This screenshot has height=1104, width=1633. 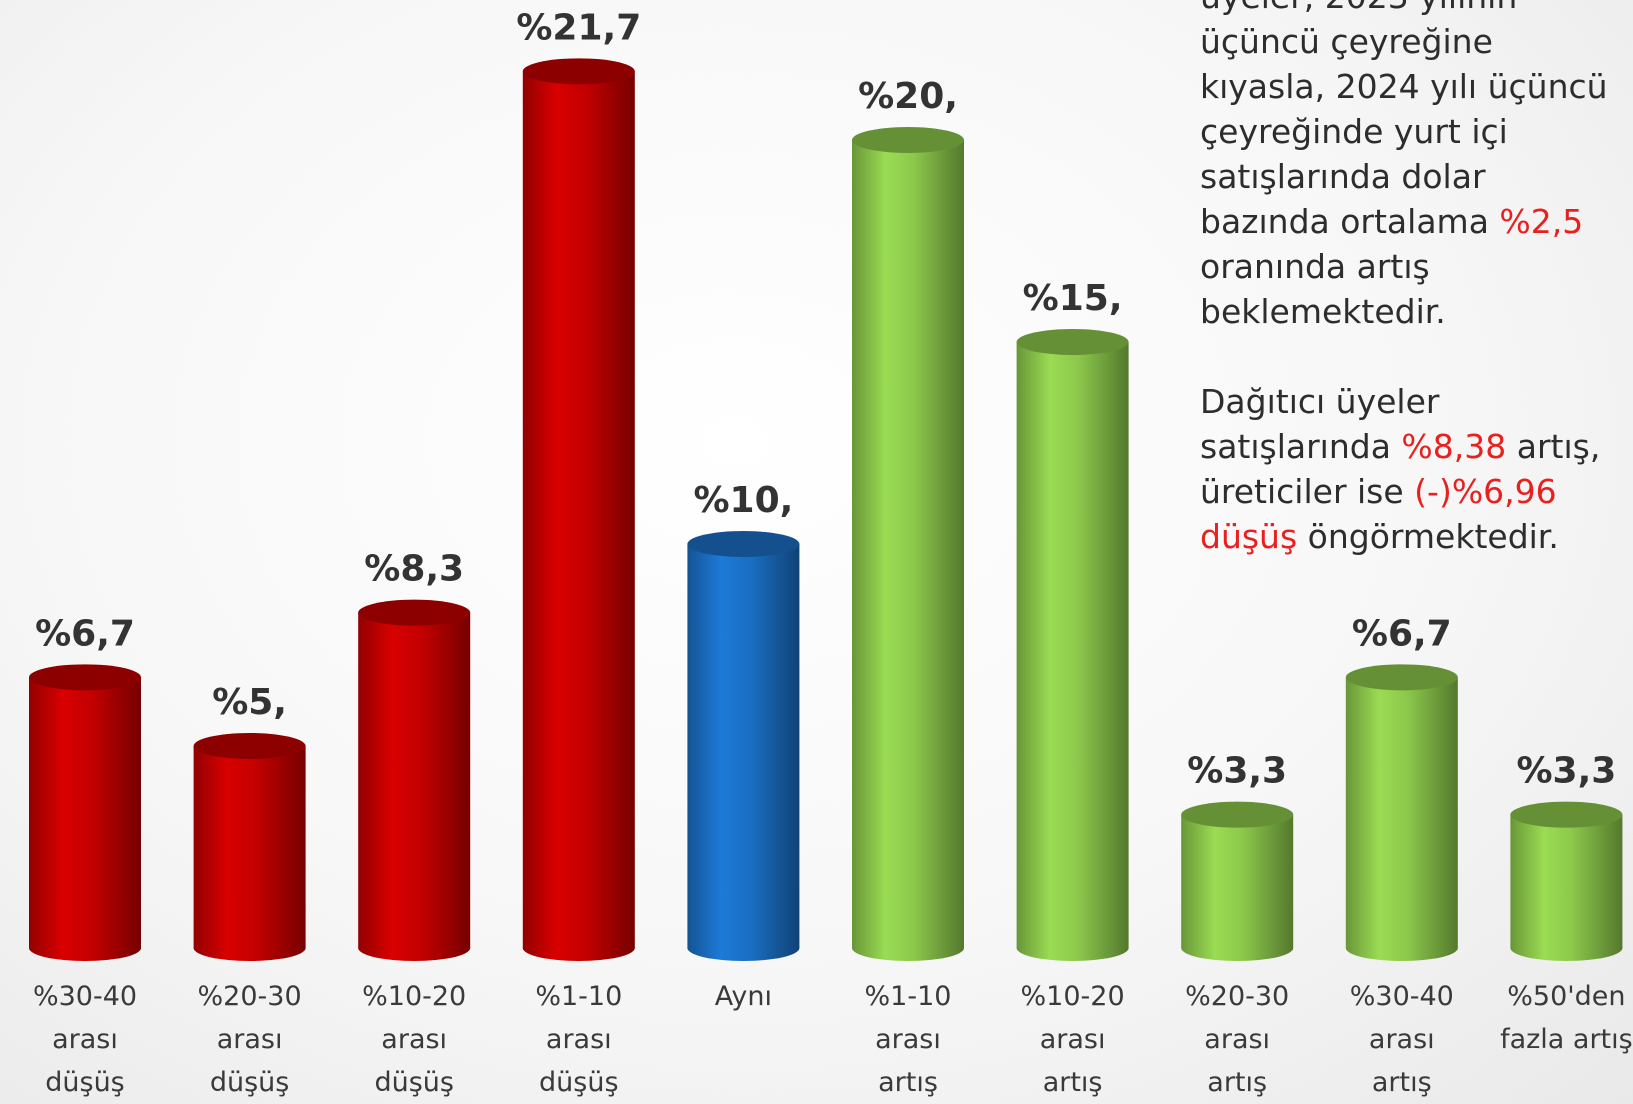 What do you see at coordinates (414, 569) in the screenshot?
I see `value-label: %8,3` at bounding box center [414, 569].